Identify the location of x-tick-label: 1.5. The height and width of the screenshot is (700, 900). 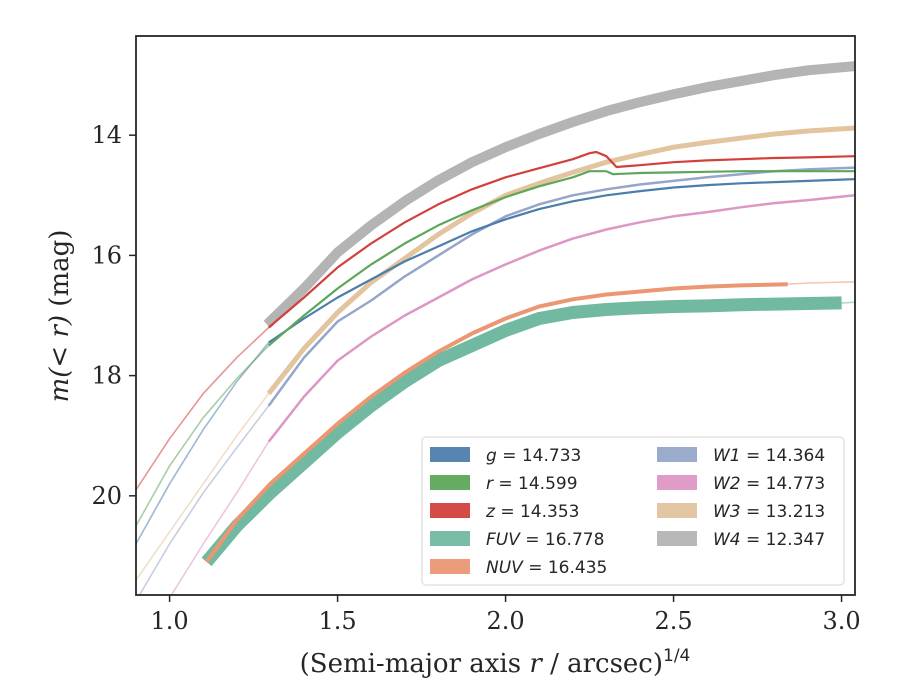
(338, 621).